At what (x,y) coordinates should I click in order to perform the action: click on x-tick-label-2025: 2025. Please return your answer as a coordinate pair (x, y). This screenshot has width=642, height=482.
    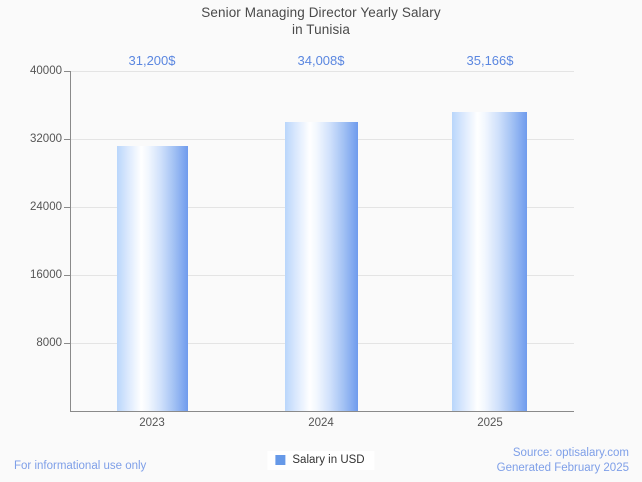
    Looking at the image, I should click on (490, 423).